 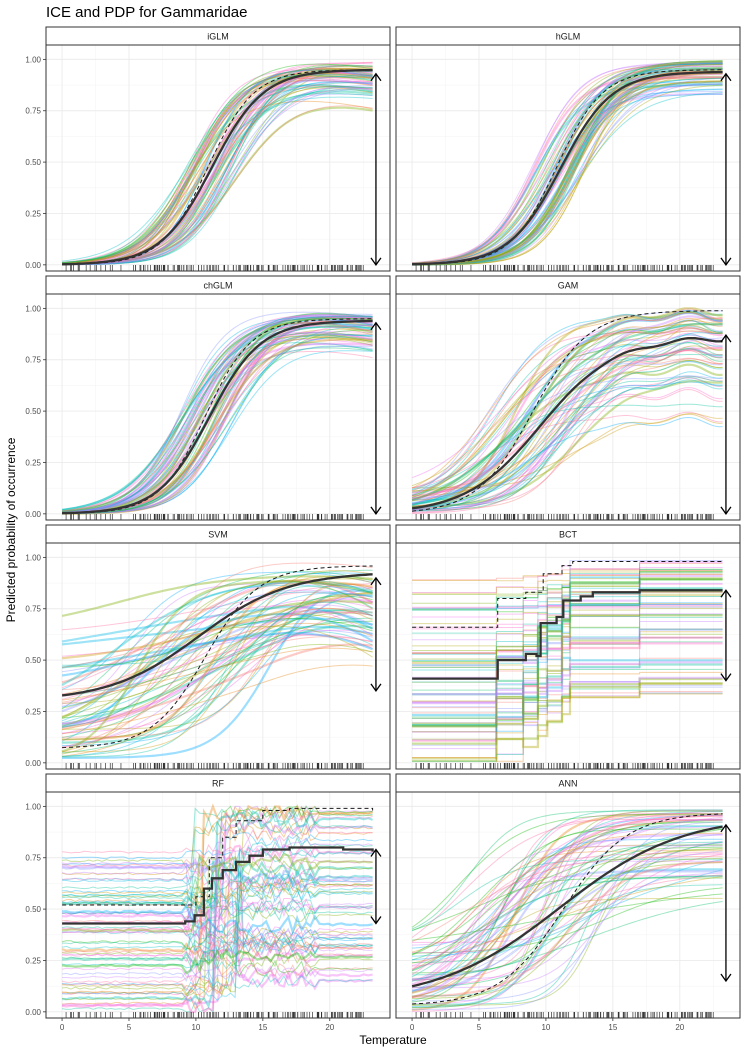 I want to click on plot-area, so click(x=568, y=656).